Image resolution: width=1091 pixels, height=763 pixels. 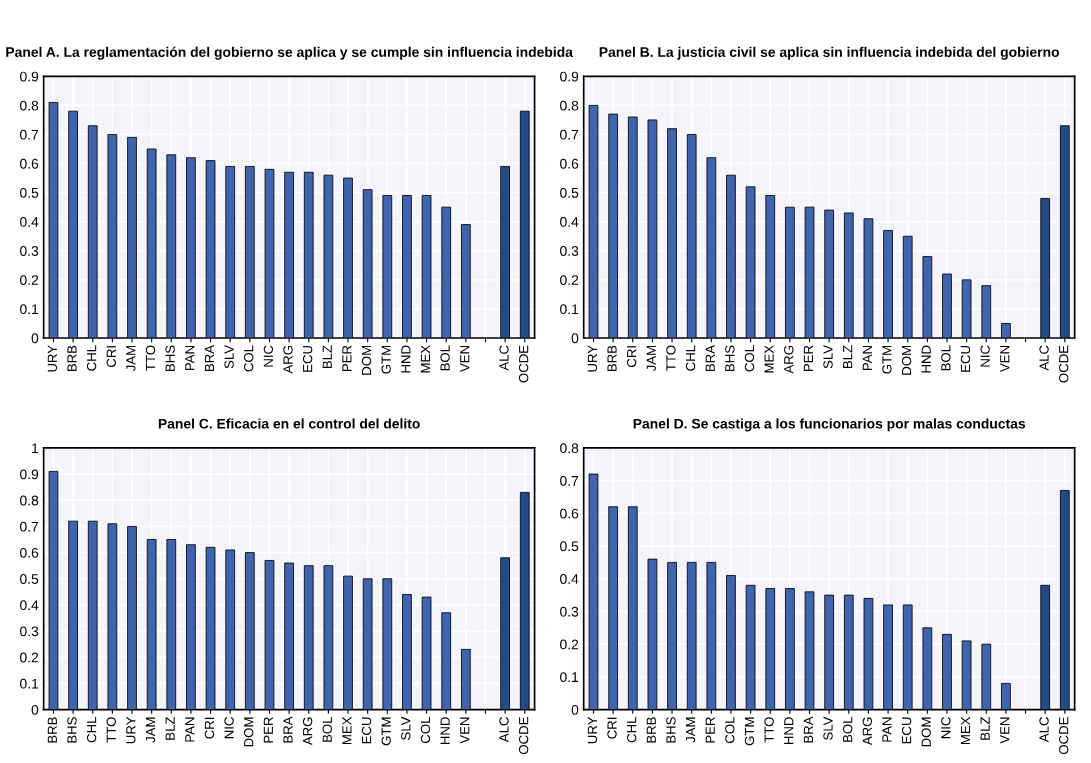 What do you see at coordinates (504, 358) in the screenshot?
I see `x-tick-label: ALC` at bounding box center [504, 358].